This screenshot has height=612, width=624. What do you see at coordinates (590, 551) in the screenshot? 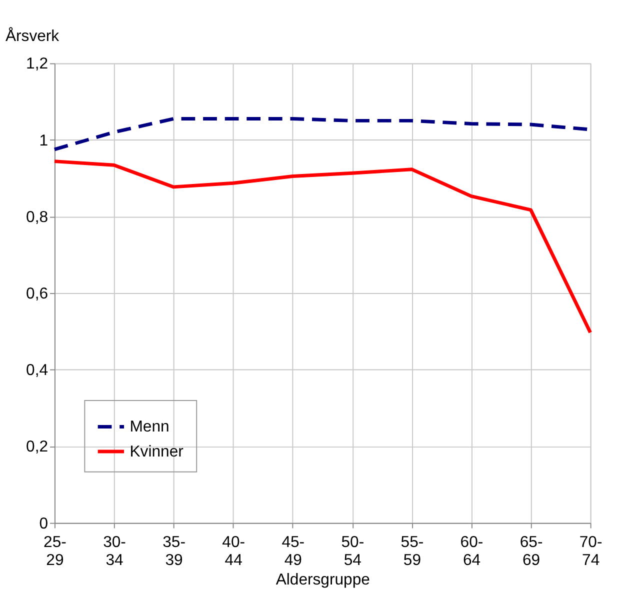
I see `x-tick-label: 70- 74` at bounding box center [590, 551].